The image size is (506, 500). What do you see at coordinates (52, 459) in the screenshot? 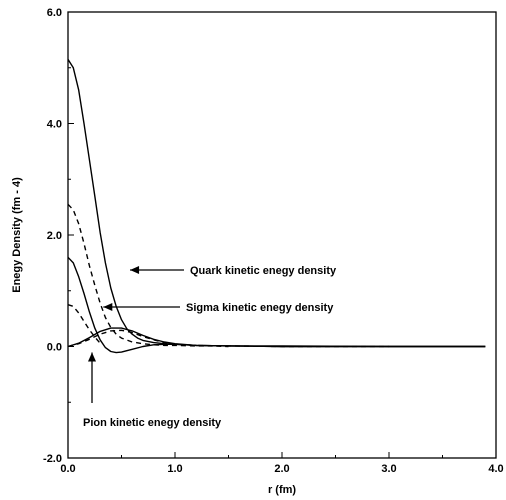
I see `y-tick-label: -2.0` at bounding box center [52, 459].